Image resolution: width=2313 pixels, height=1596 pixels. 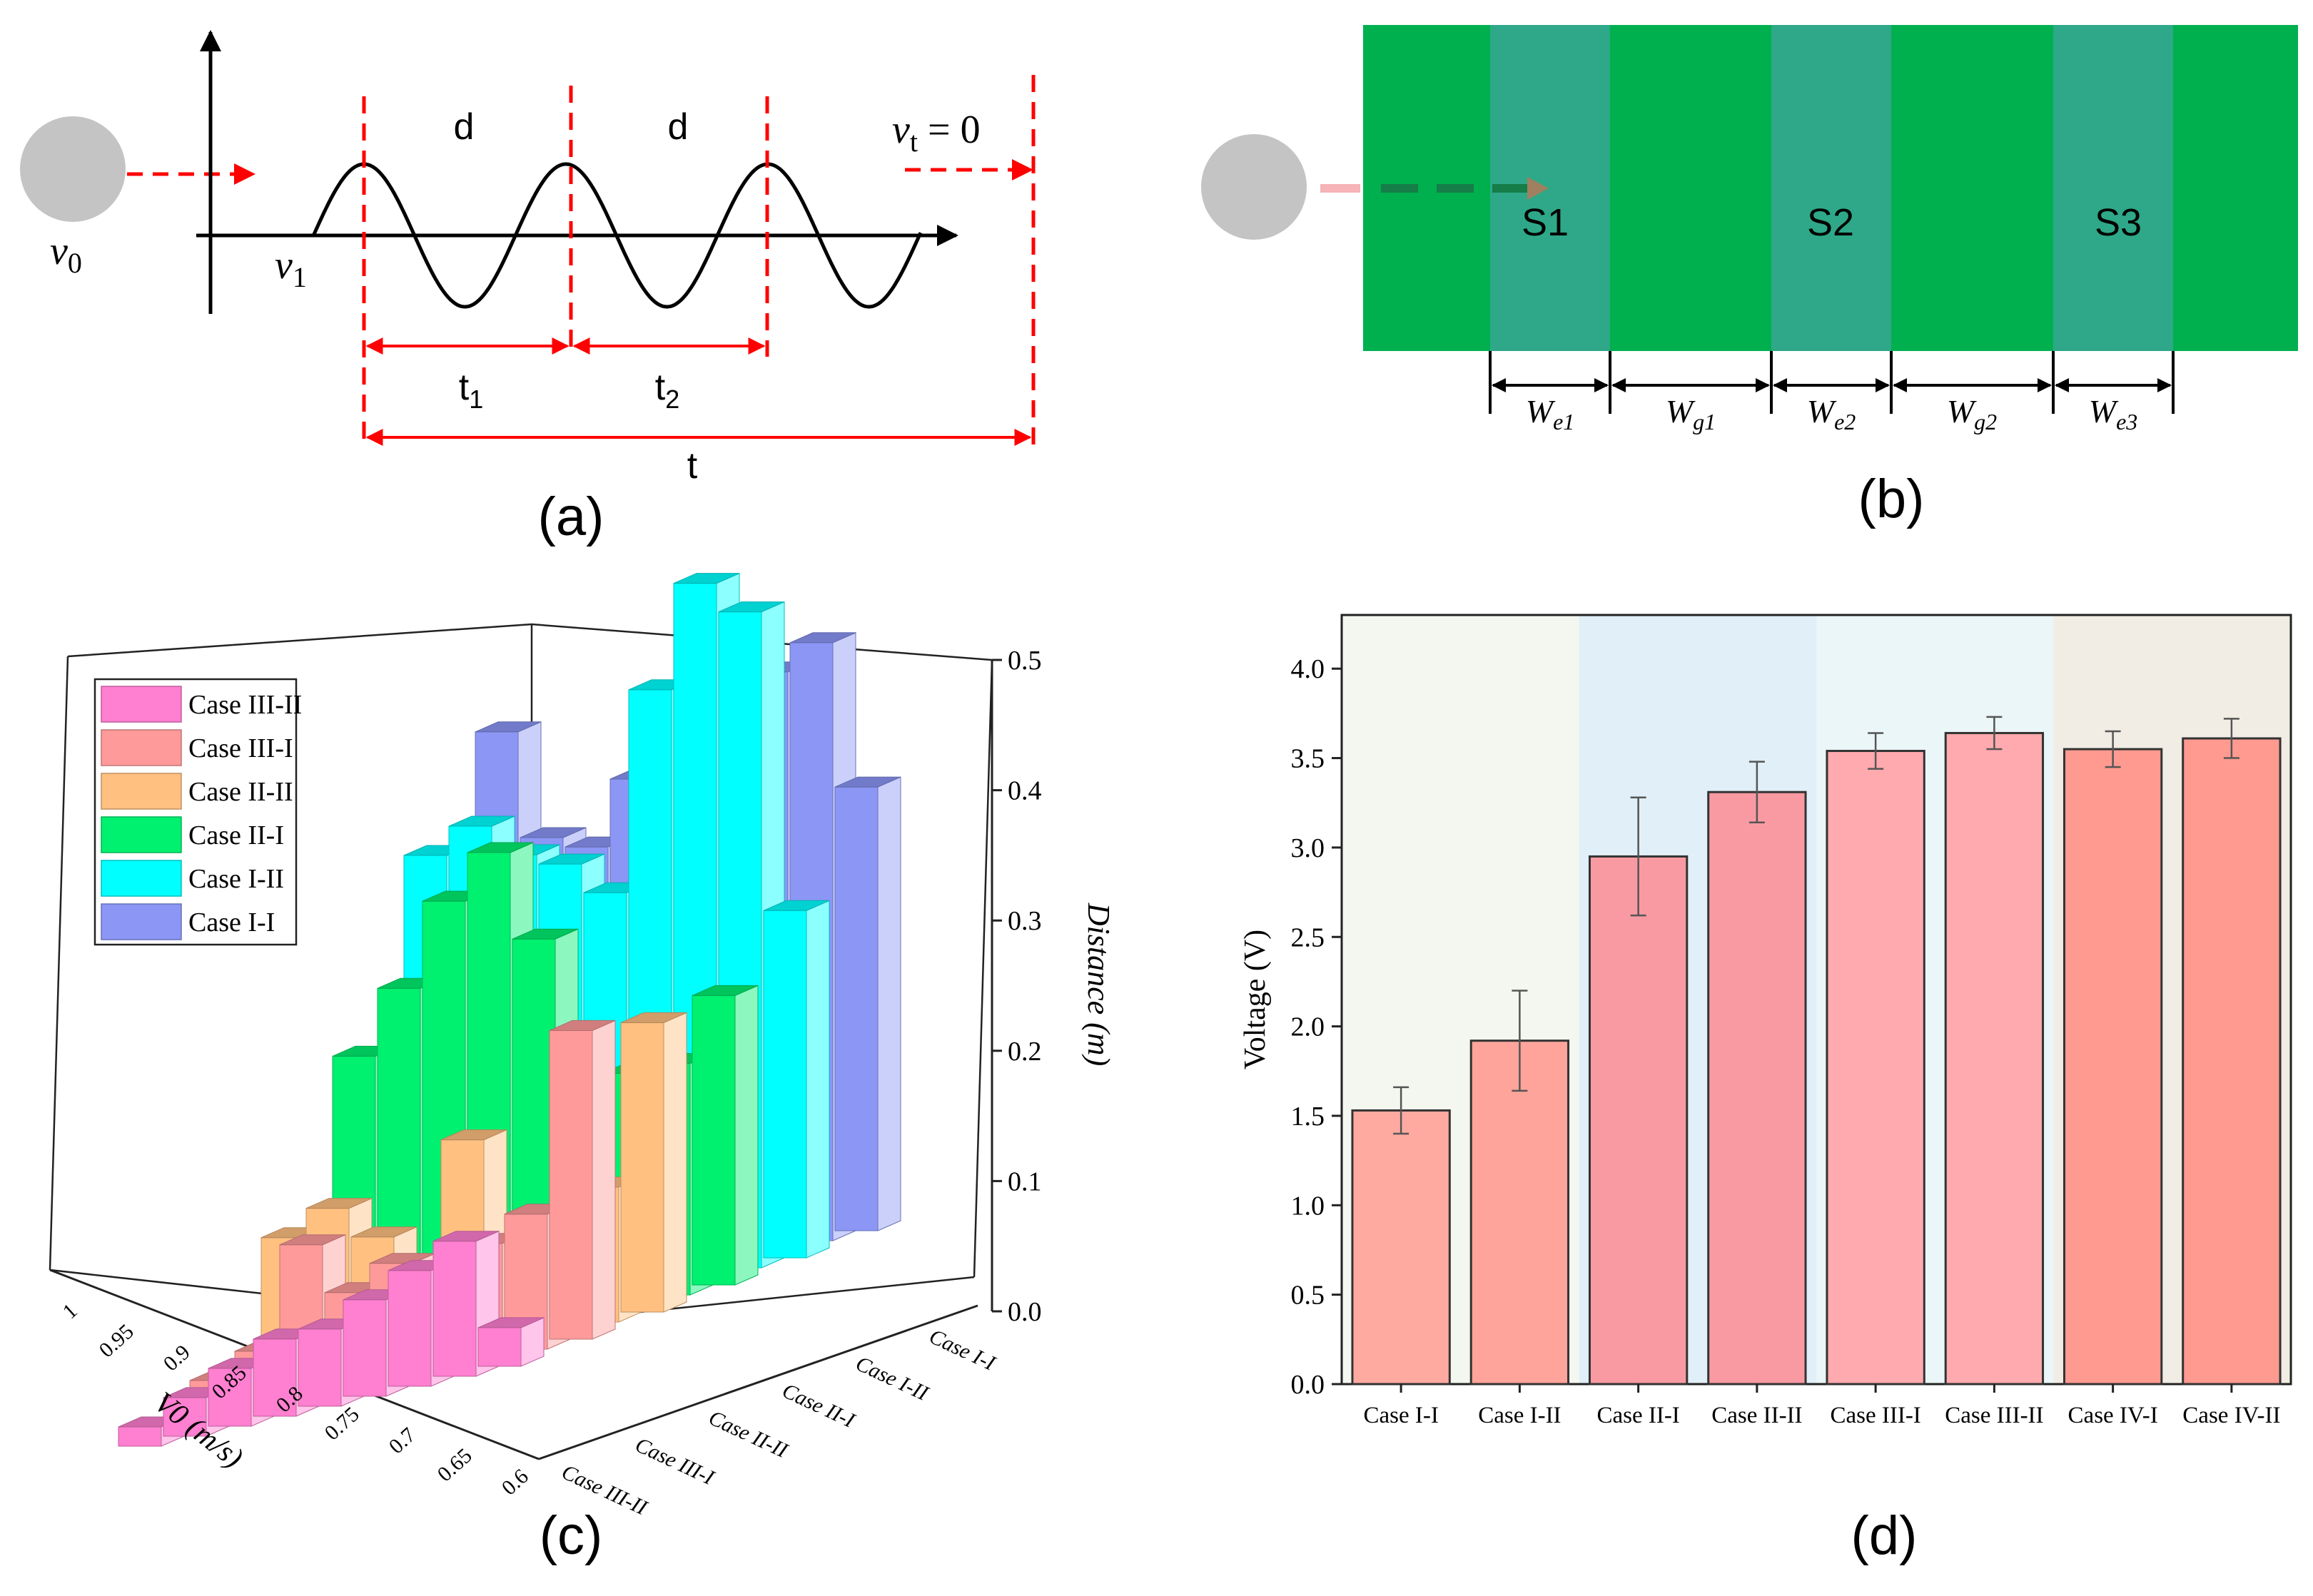 I want to click on panel-label-b: (b), so click(x=1891, y=499).